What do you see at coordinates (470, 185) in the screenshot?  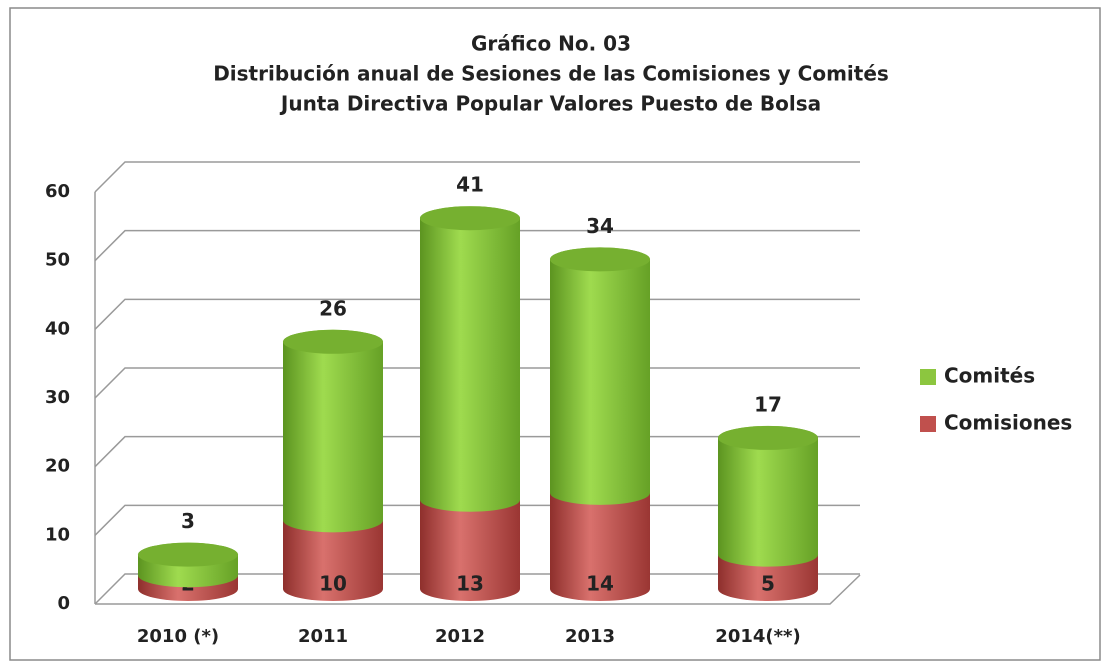 I see `data-label: 41` at bounding box center [470, 185].